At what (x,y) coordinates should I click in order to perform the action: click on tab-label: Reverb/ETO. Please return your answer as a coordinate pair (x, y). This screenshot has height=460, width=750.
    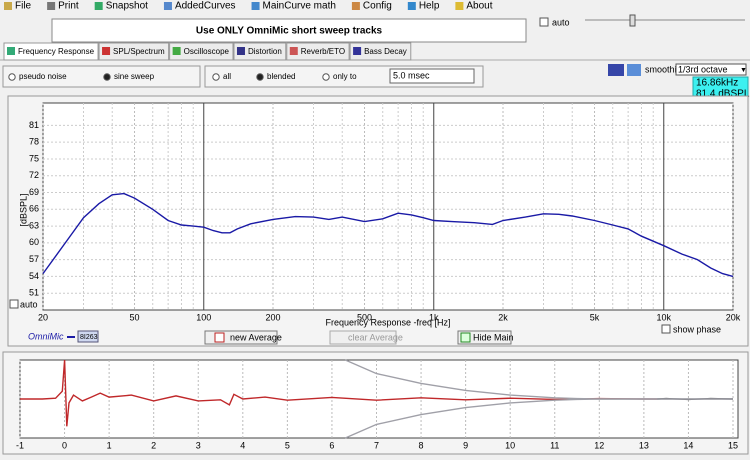
    Looking at the image, I should click on (323, 51).